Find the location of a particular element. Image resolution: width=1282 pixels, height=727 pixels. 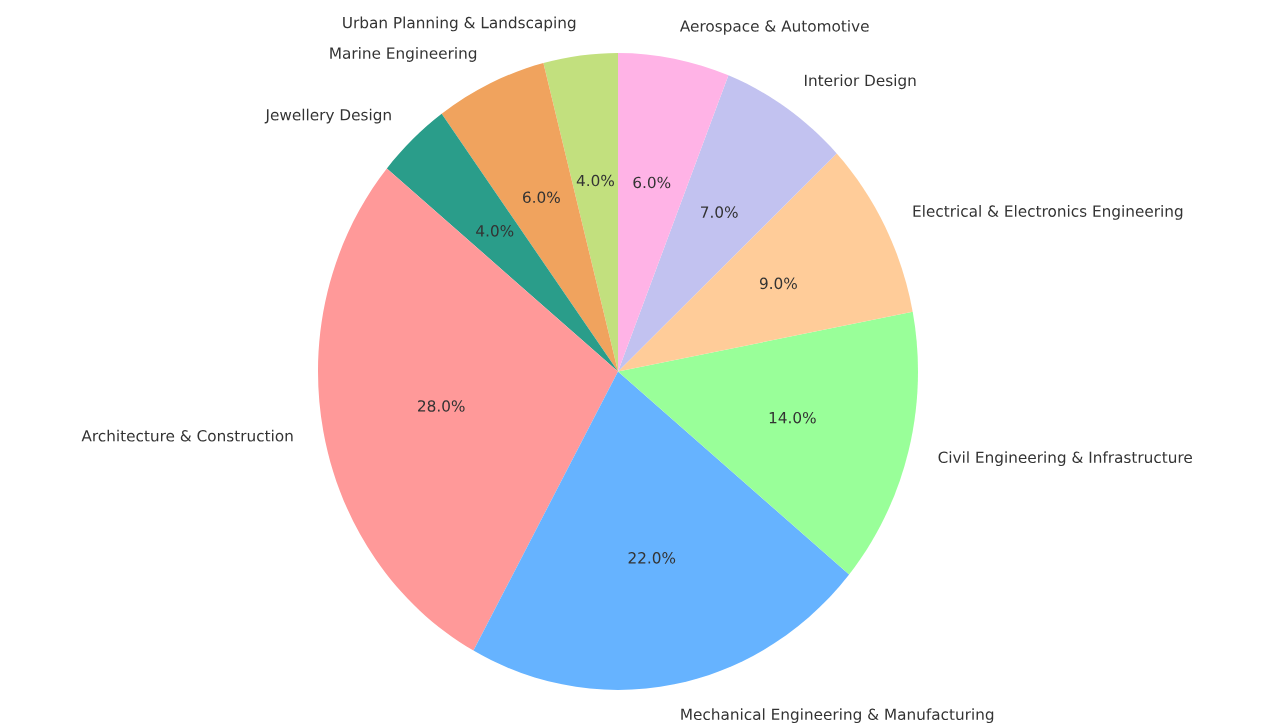

data-label: 7.0% is located at coordinates (719, 212).